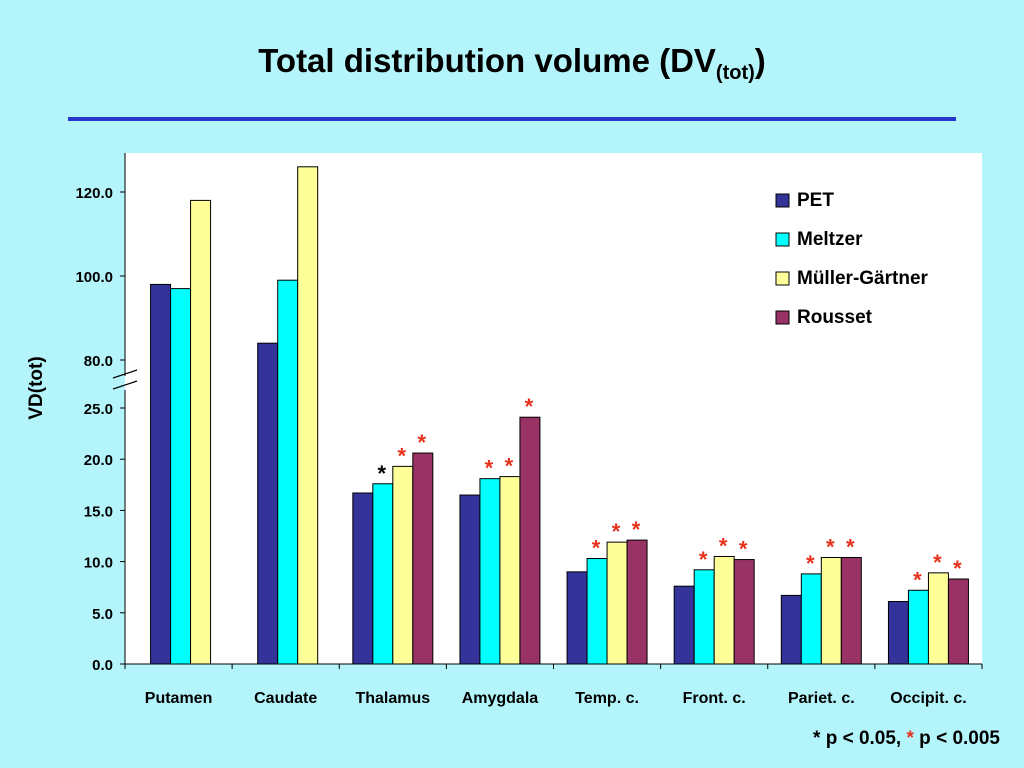  What do you see at coordinates (422, 442) in the screenshot?
I see `significance-star-thalamus-rousset: *` at bounding box center [422, 442].